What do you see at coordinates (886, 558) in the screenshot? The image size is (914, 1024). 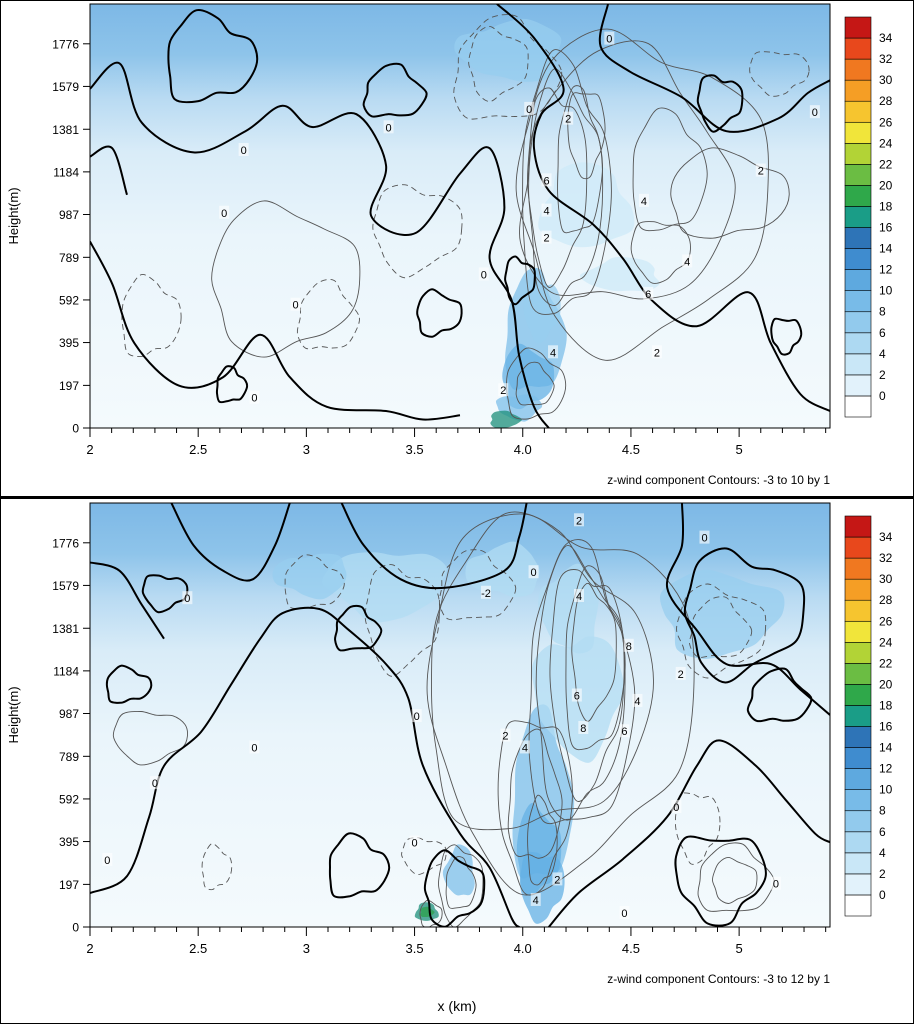 I see `colorbar-label: 32` at bounding box center [886, 558].